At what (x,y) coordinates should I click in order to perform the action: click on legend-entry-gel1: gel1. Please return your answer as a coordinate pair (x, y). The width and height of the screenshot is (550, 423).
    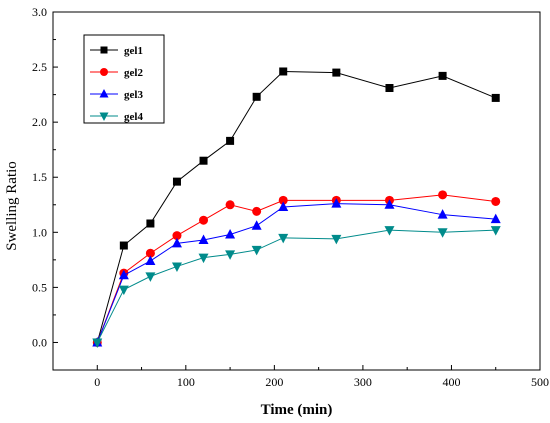
    Looking at the image, I should click on (116, 51).